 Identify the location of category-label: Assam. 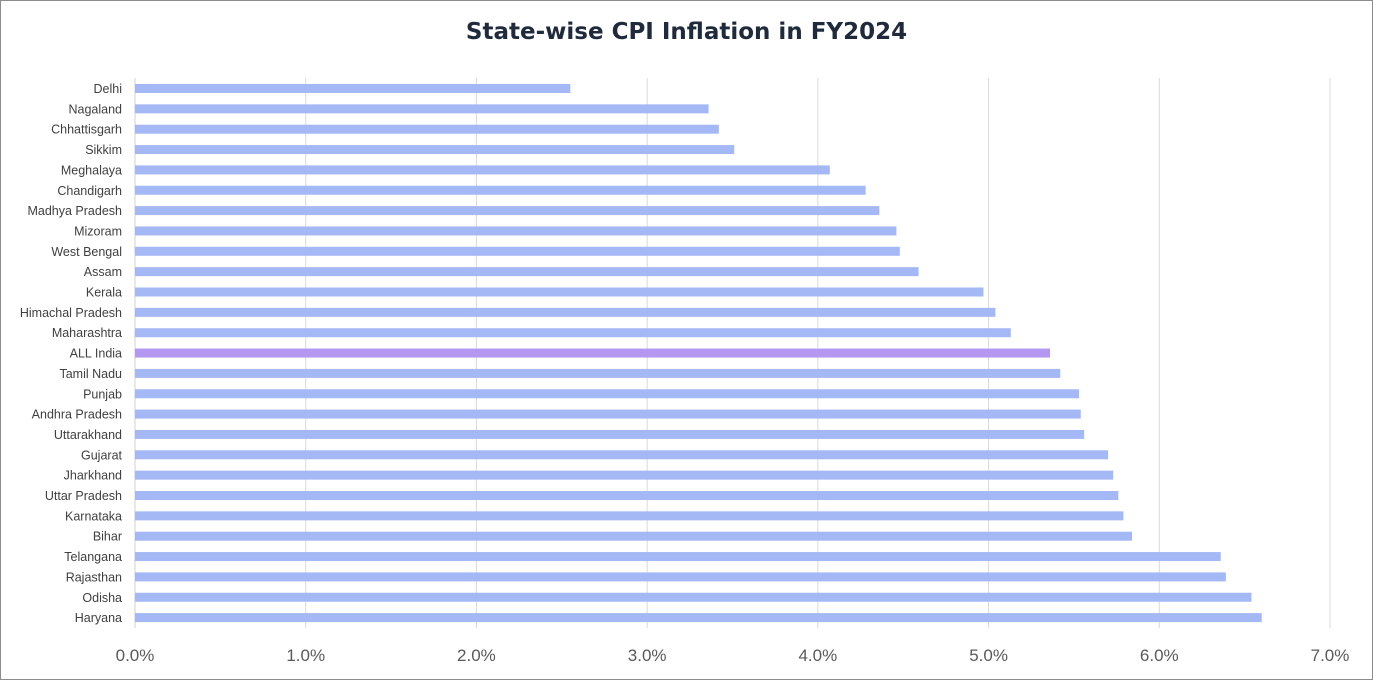
(103, 272).